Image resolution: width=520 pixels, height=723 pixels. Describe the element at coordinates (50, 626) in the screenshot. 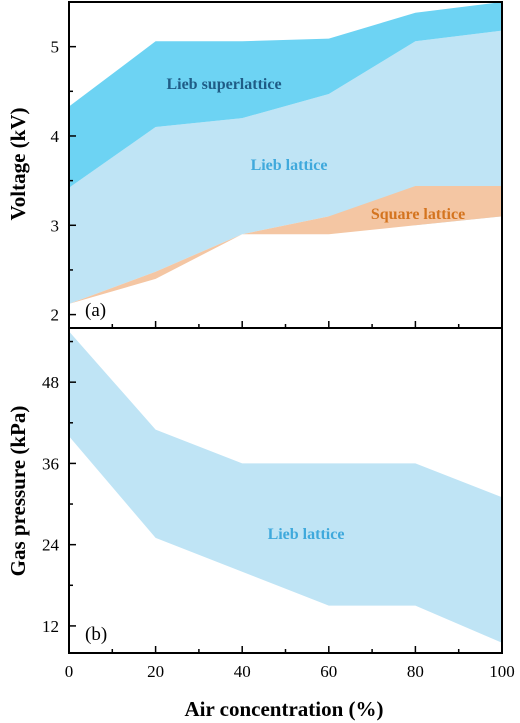

I see `y-tick-label: 12` at that location.